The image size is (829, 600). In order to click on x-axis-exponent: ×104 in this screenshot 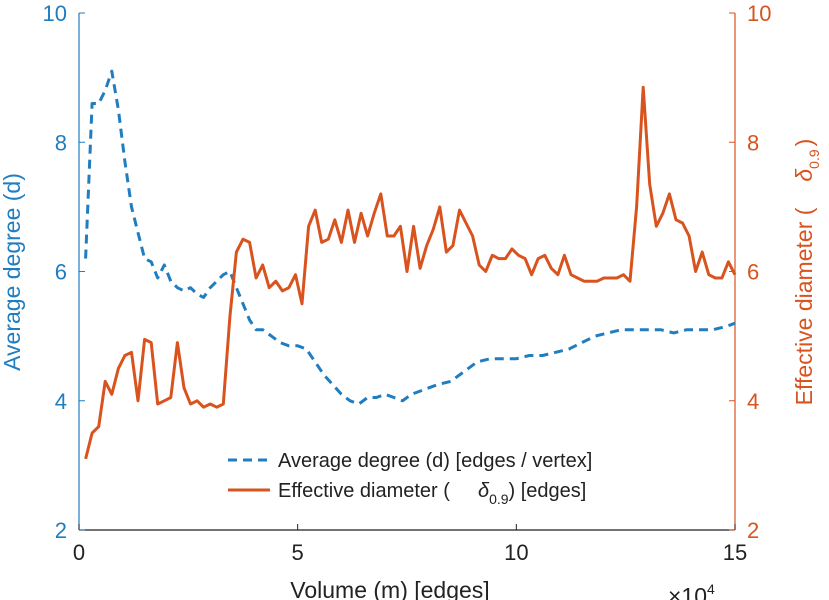, I will do `click(691, 590)`.